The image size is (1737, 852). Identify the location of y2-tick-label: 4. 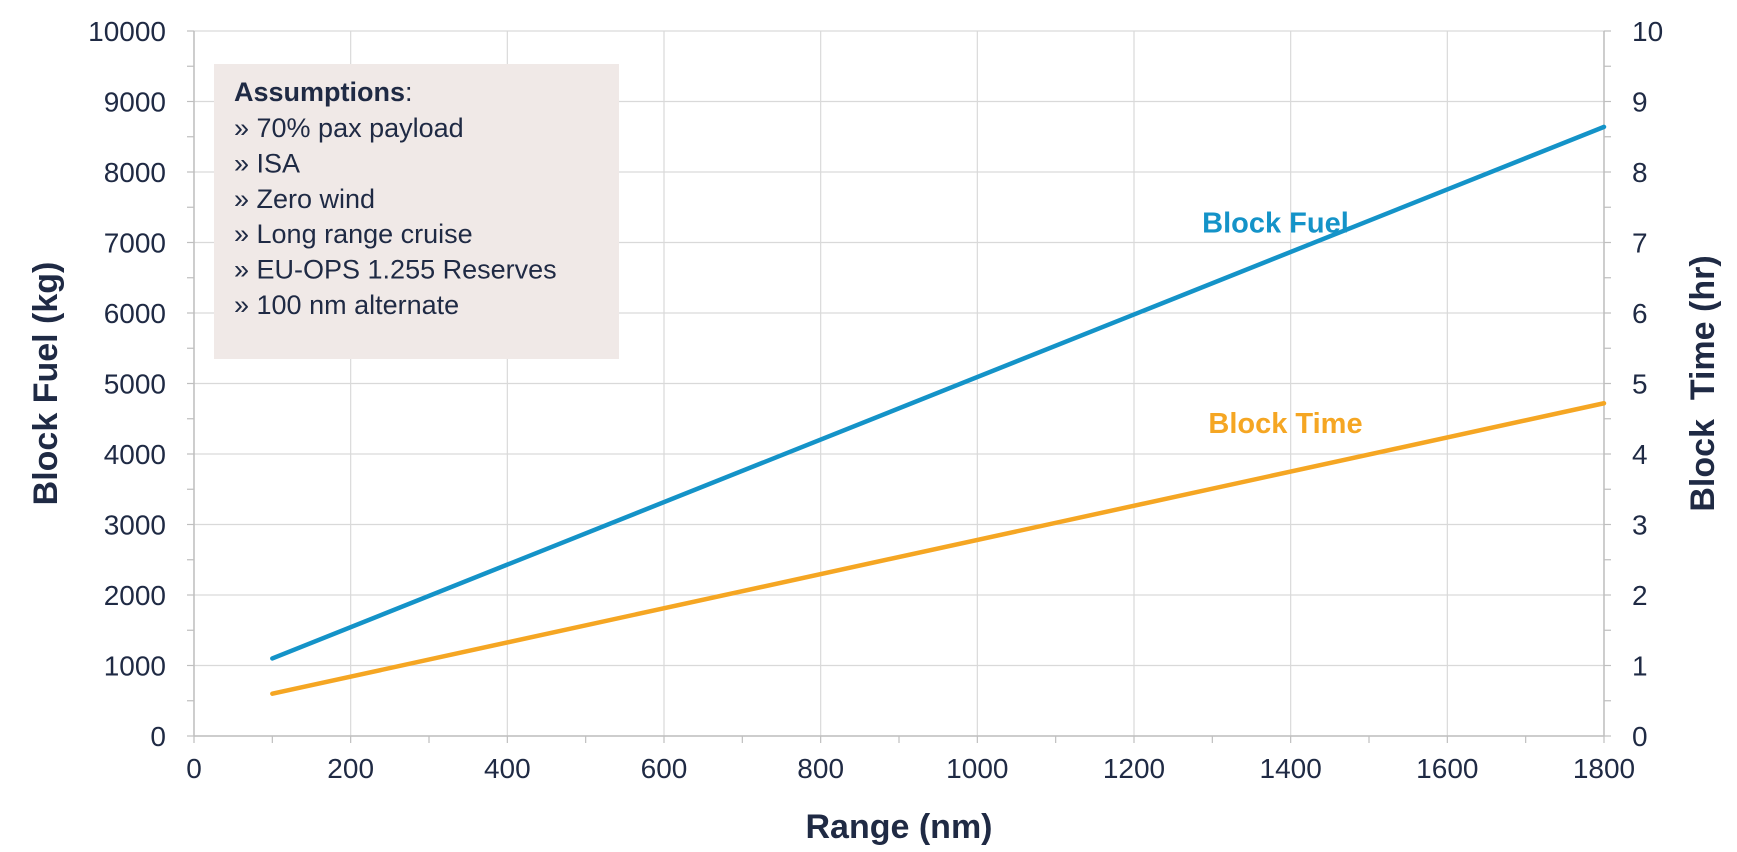
(1640, 454).